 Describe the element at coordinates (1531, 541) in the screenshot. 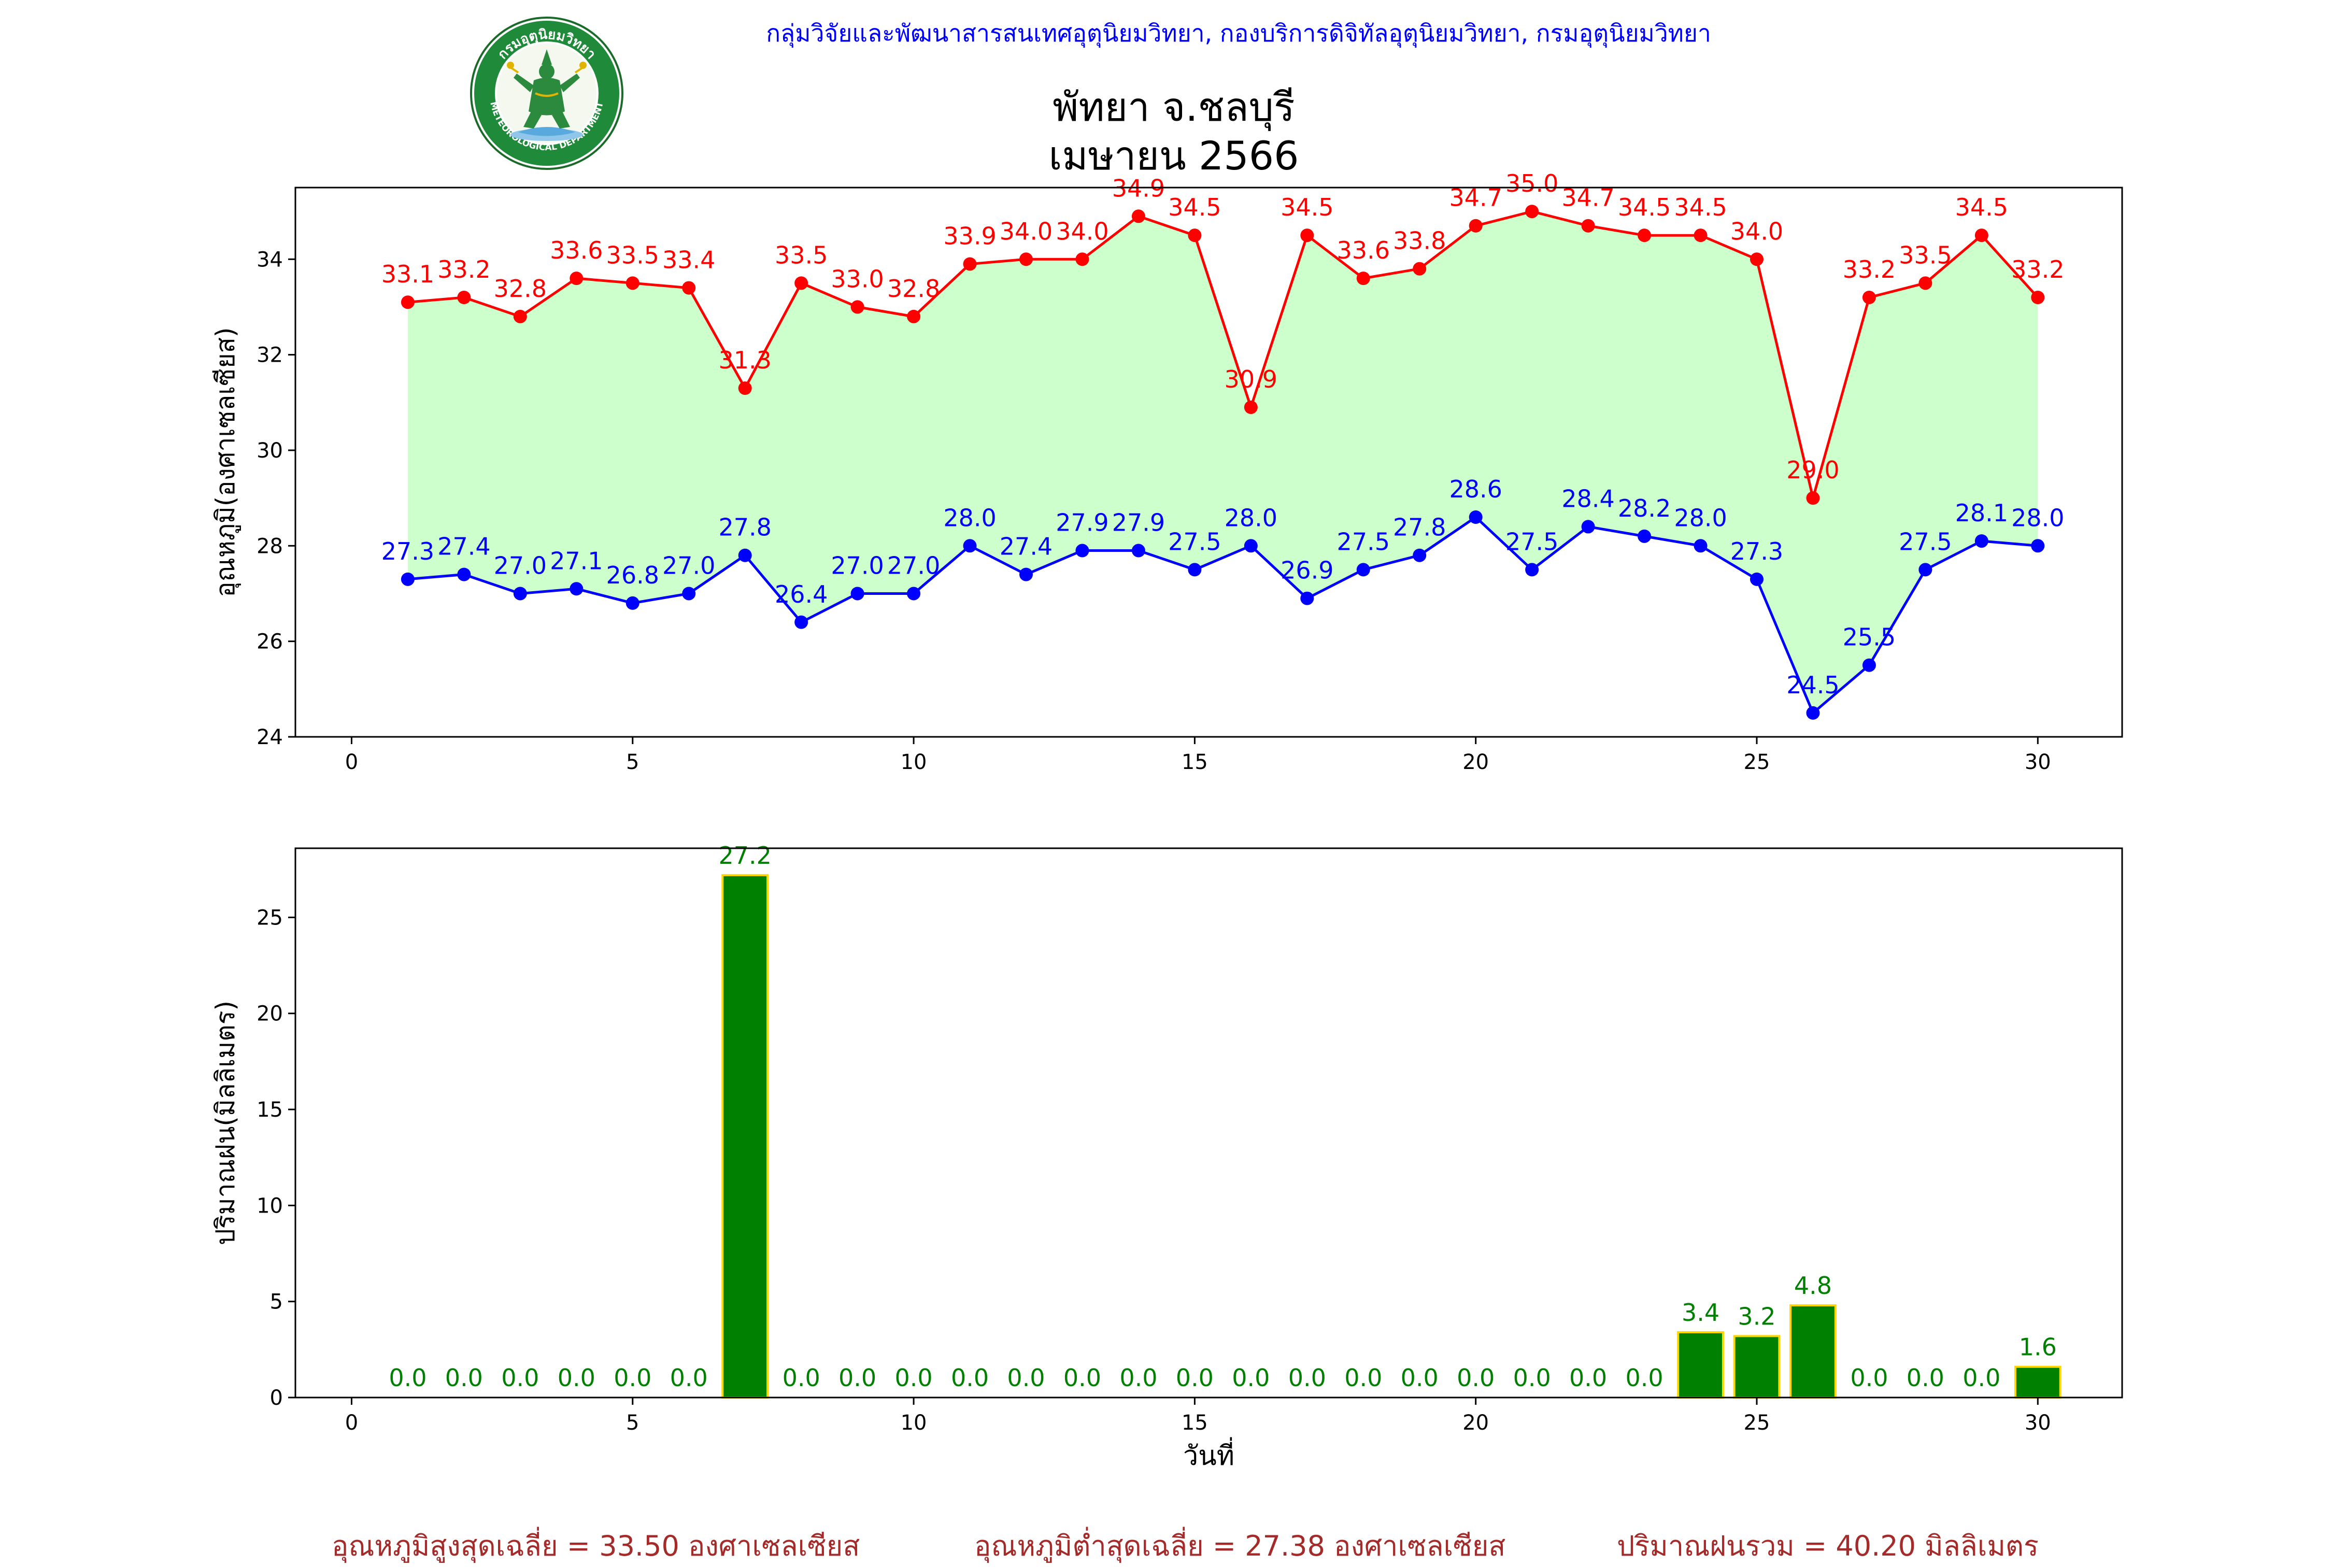

I see `min-temp-data-label: 27.5` at that location.